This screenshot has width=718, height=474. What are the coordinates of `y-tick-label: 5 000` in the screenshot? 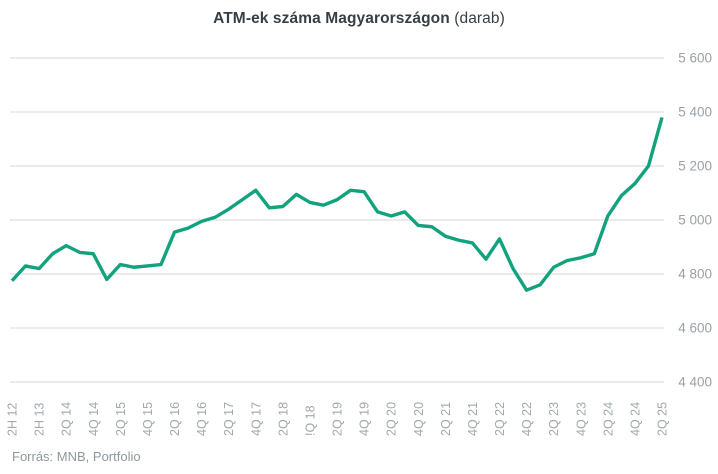 It's located at (695, 220).